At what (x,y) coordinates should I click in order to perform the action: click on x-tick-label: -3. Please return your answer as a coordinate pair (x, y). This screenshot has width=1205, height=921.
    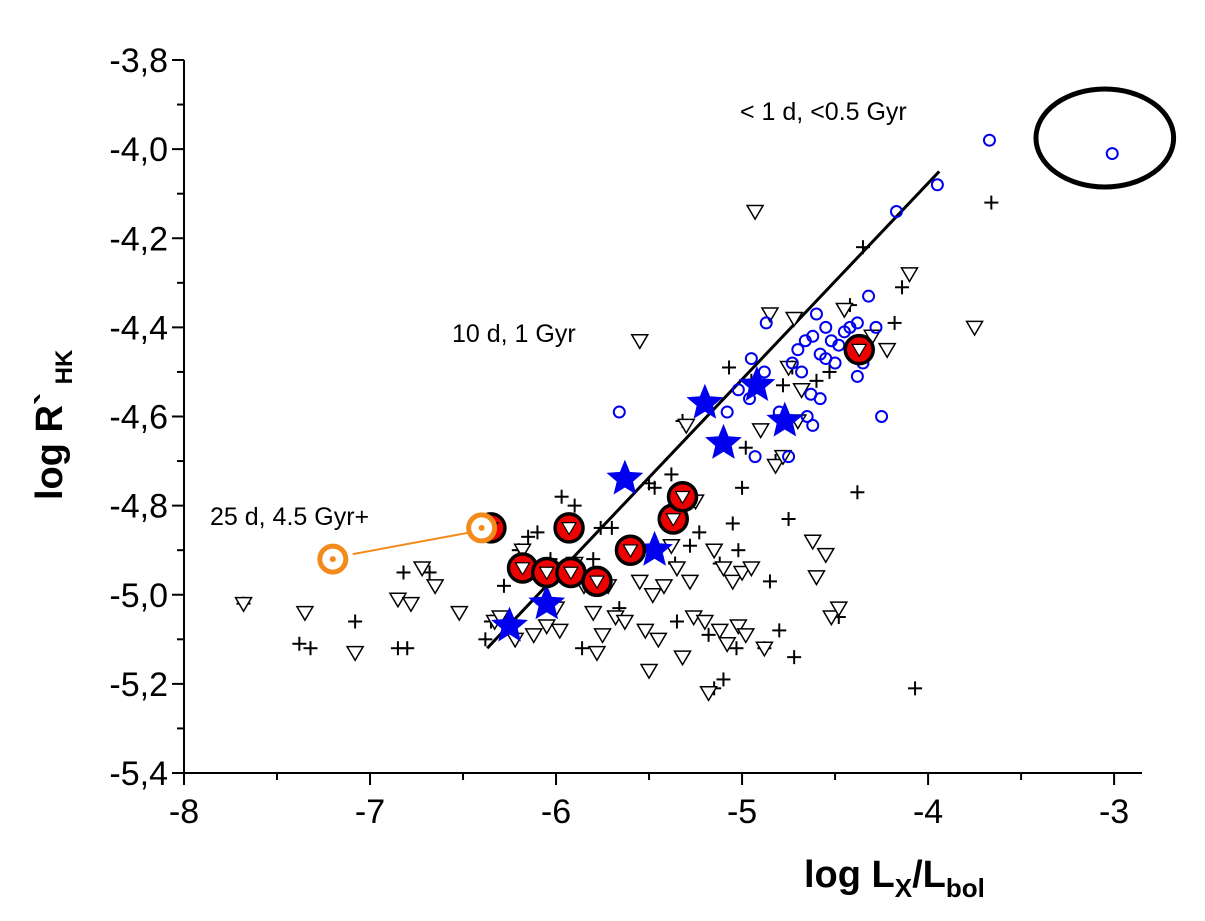
    Looking at the image, I should click on (1114, 812).